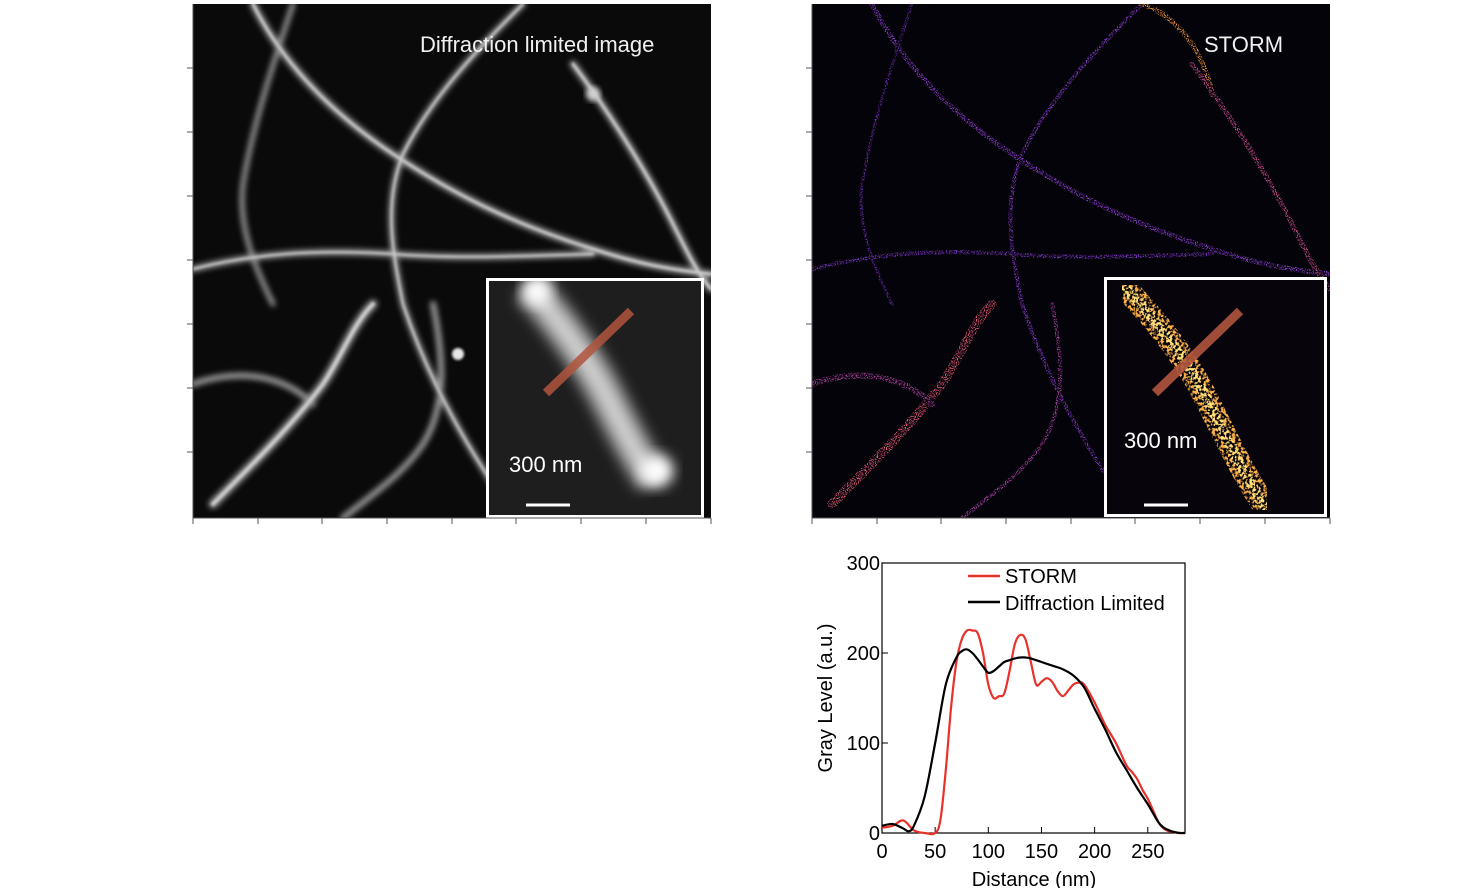 The image size is (1484, 890). Describe the element at coordinates (1244, 44) in the screenshot. I see `storm-title: STORM` at that location.